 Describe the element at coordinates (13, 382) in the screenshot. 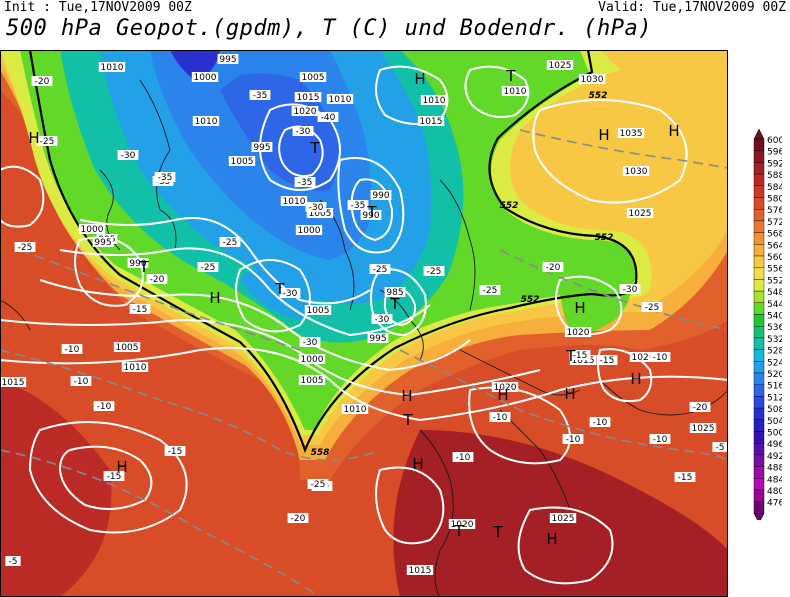

I see `isobar-label: 1015` at that location.